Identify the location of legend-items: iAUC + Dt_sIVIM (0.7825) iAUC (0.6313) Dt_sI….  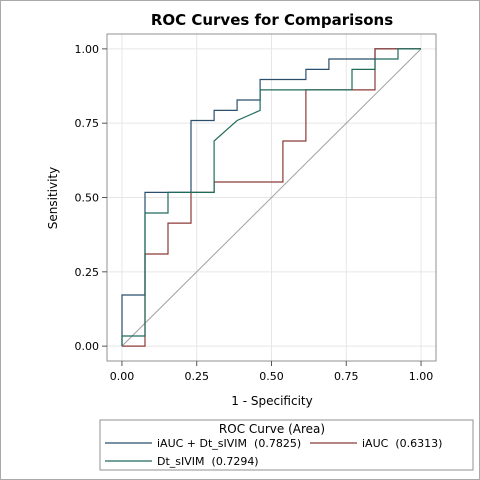
(273, 452).